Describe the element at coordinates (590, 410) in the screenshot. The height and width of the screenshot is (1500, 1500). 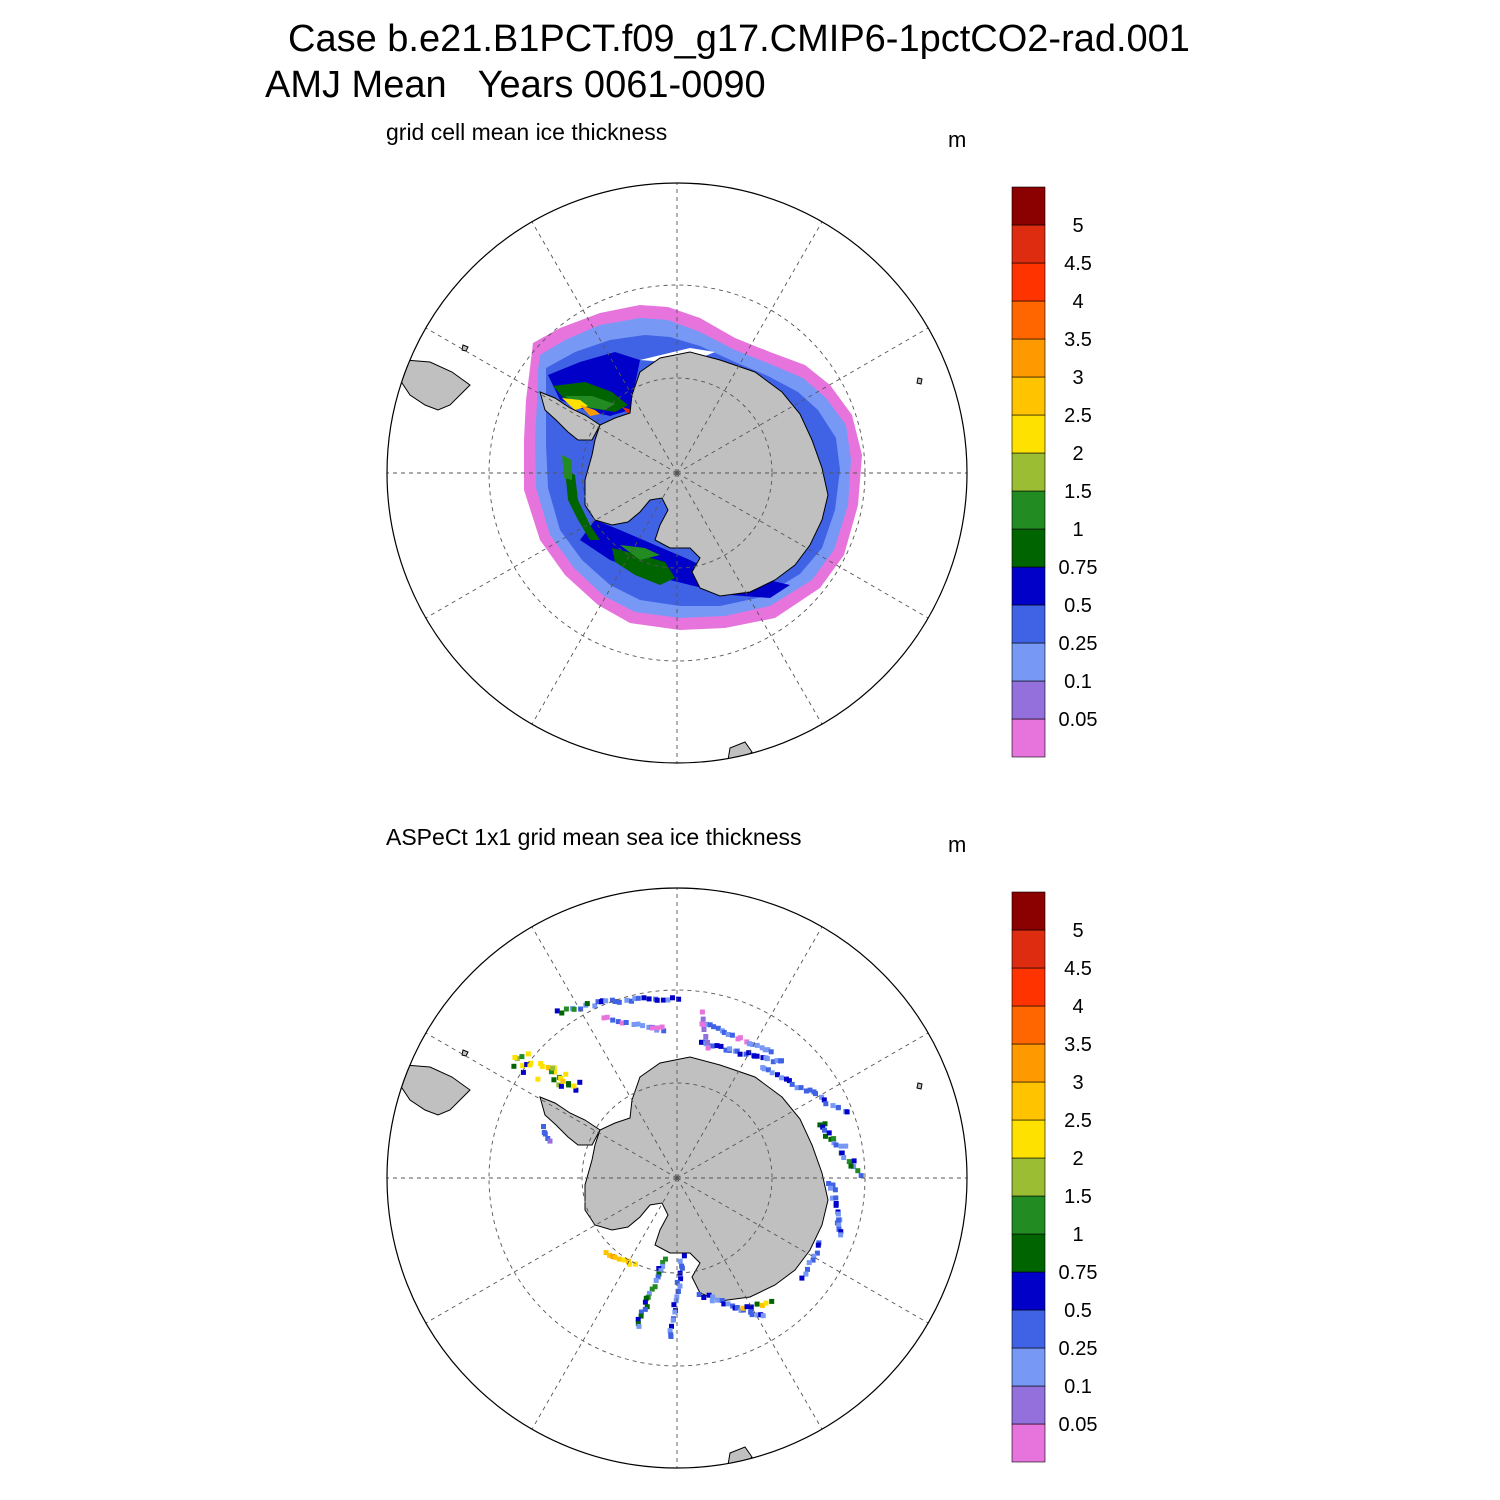
I see `ice-orange-spot` at that location.